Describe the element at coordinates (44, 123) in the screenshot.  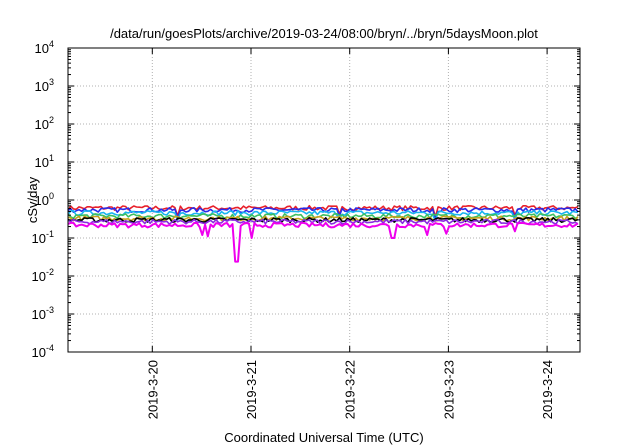
I see `y-tick-label: 10²` at that location.